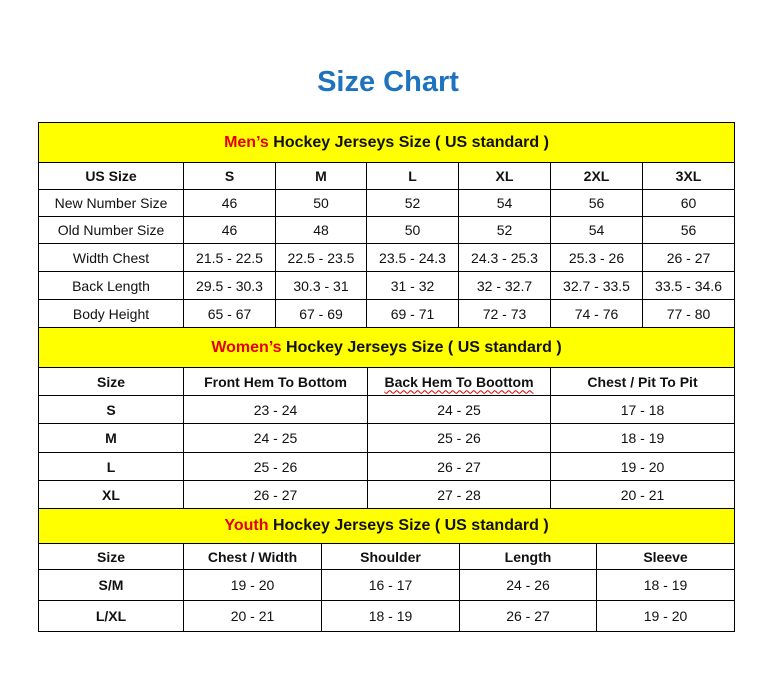 The image size is (776, 692). I want to click on table-cell: 33.5 - 34.6, so click(688, 285).